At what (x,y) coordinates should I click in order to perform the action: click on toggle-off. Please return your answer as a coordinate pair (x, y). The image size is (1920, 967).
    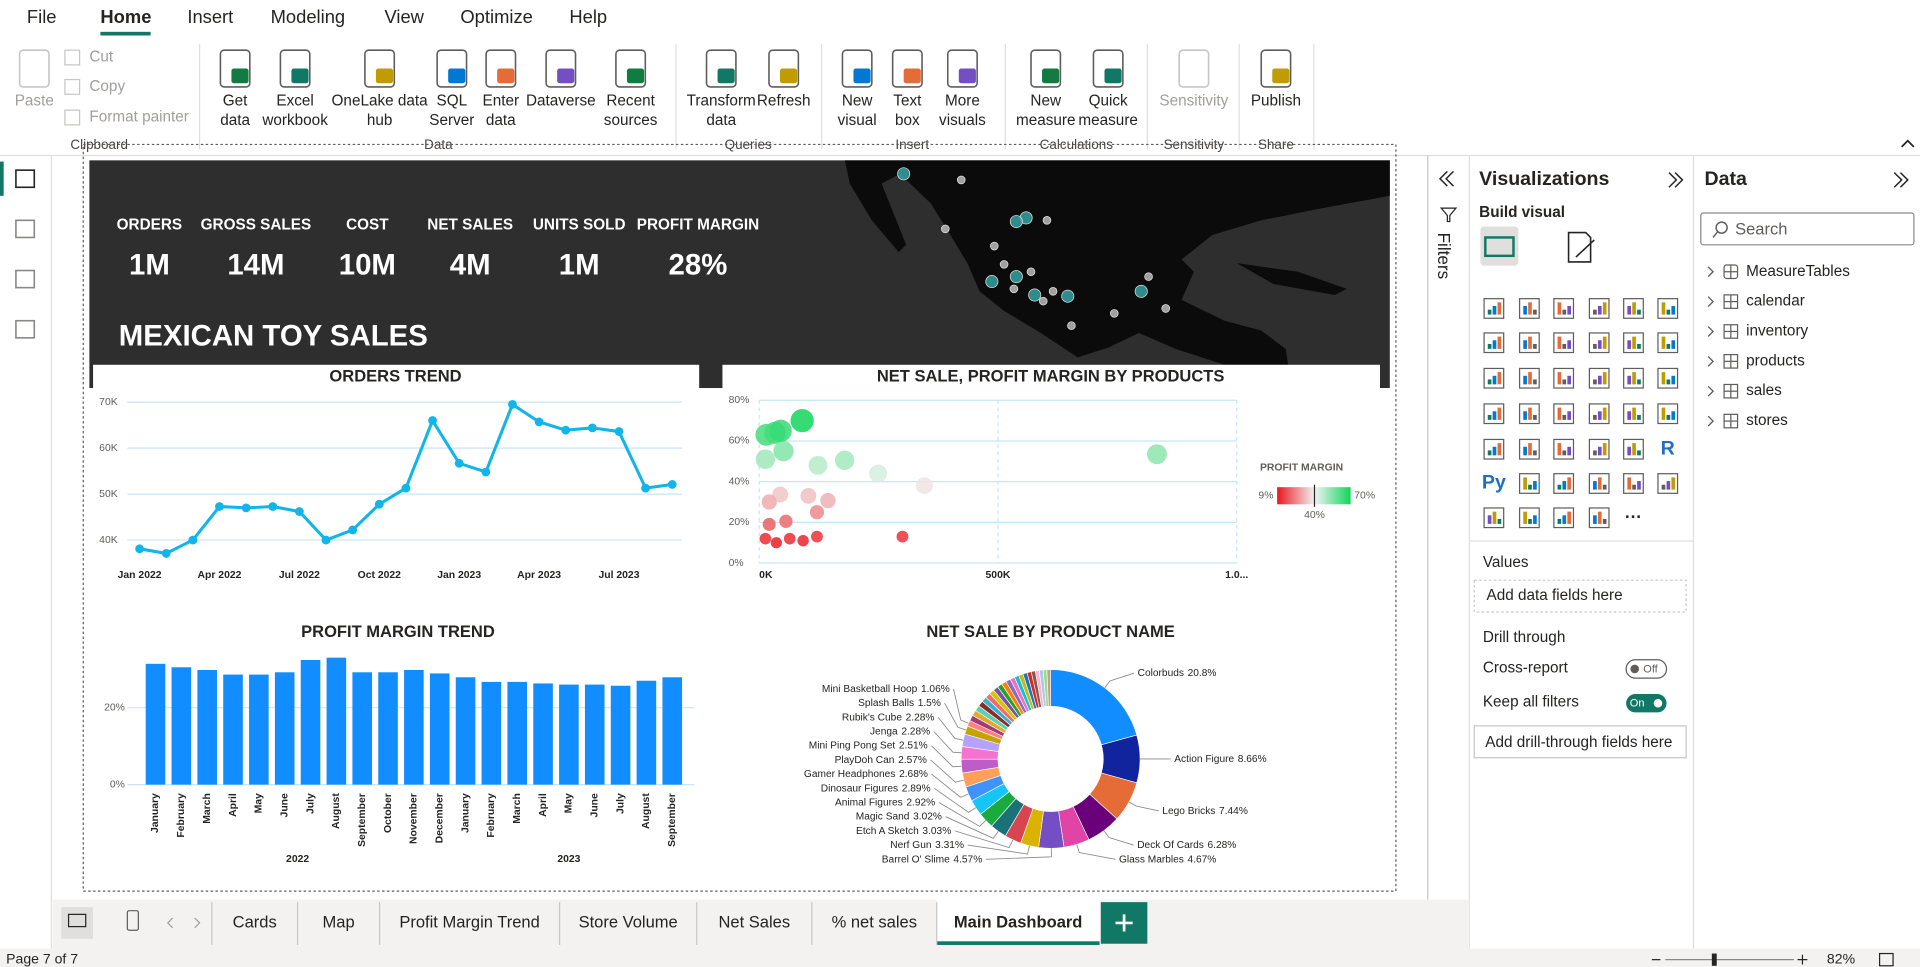
    Looking at the image, I should click on (1646, 669).